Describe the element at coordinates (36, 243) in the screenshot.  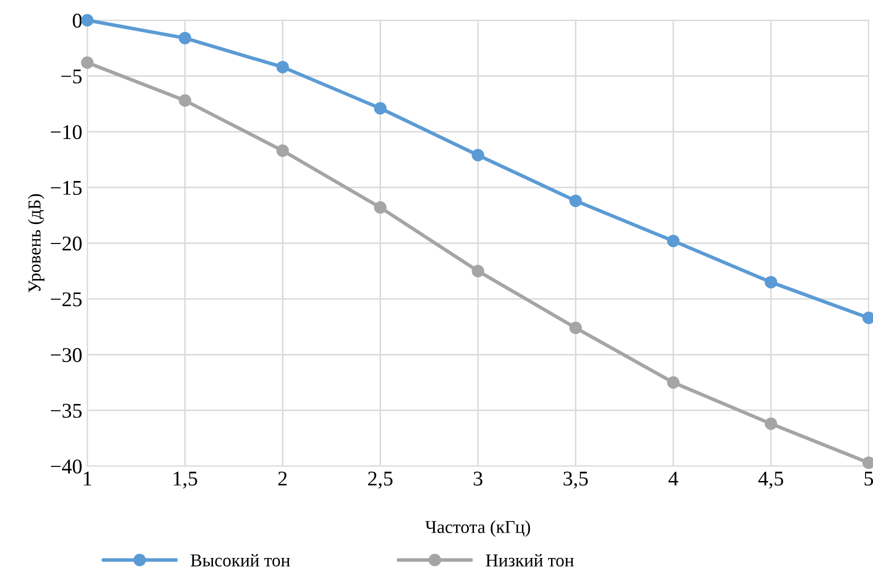
I see `y-axis-title: Уровень (дБ)` at that location.